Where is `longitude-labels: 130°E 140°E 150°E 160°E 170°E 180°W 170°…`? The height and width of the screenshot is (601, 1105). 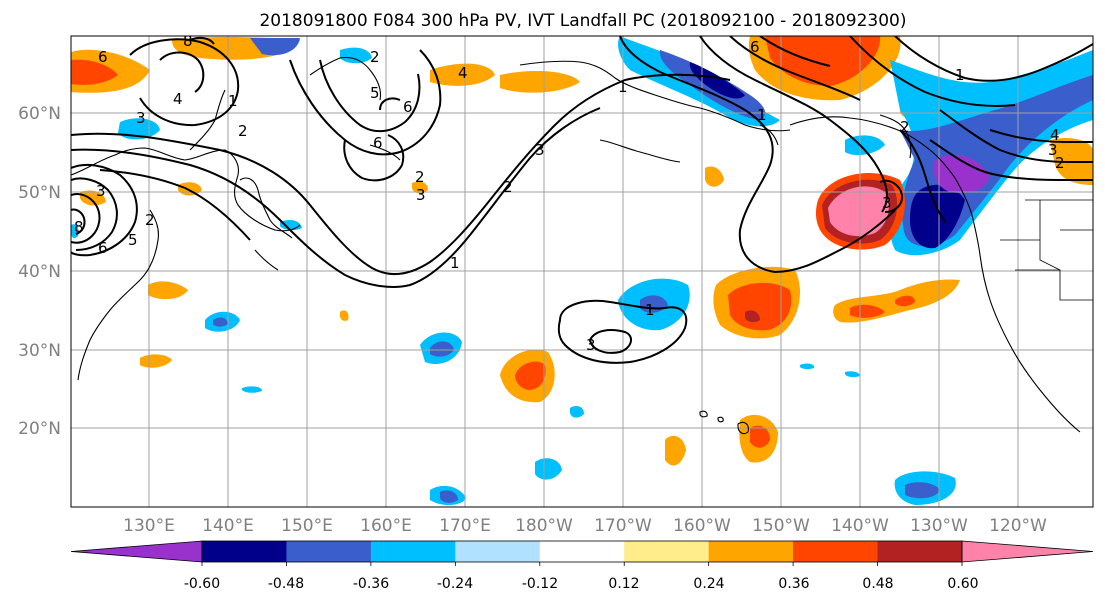
longitude-labels: 130°E 140°E 150°E 160°E 170°E 180°W 170°… is located at coordinates (585, 526).